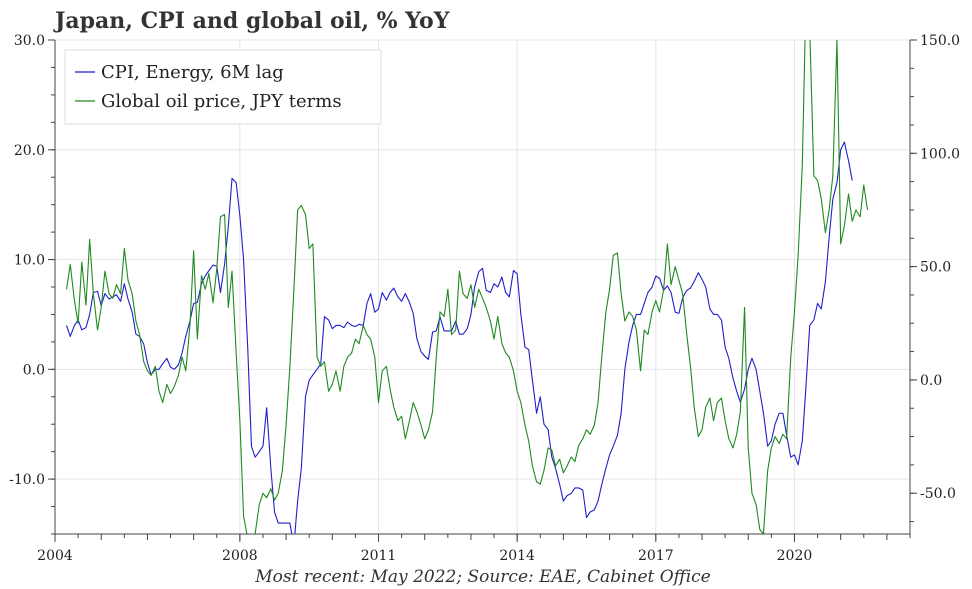  I want to click on y-left-tick-label-3: 20.0, so click(29, 151).